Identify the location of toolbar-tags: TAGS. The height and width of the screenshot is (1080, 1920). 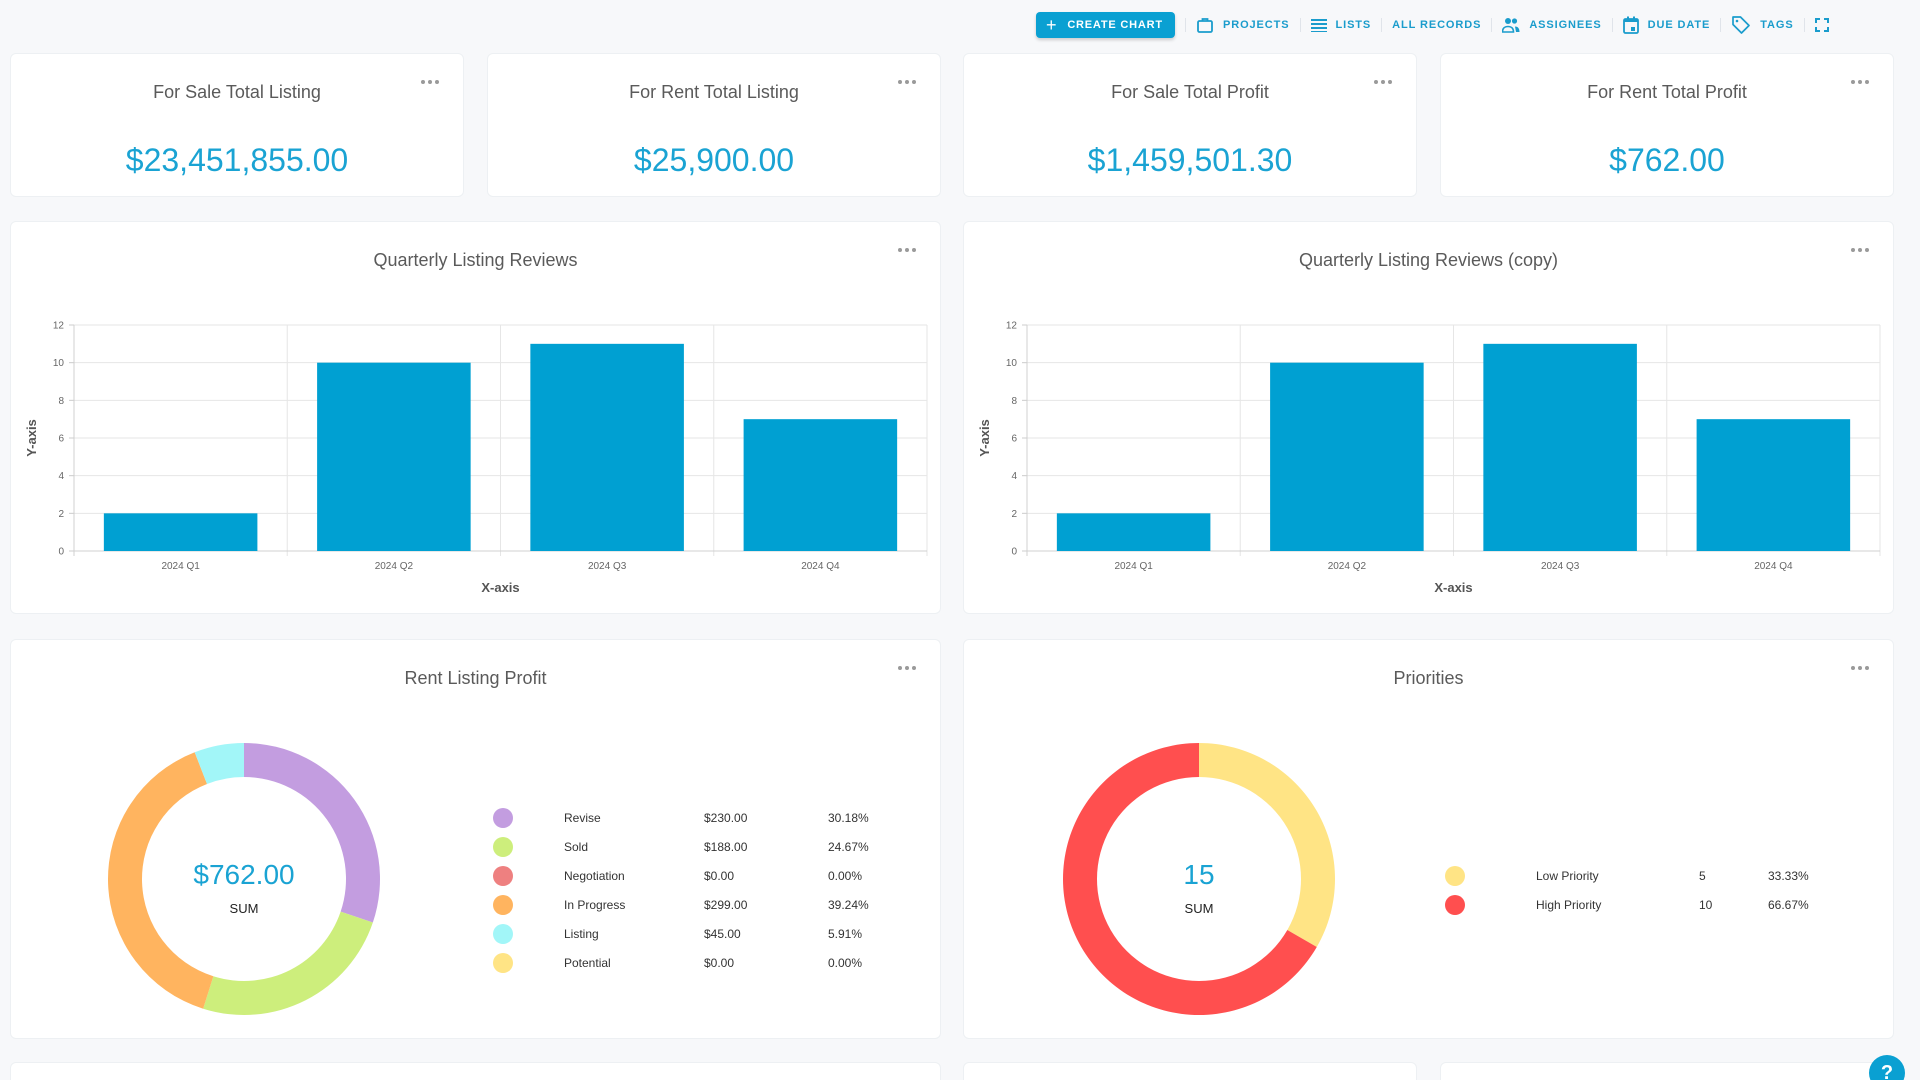
(1762, 25).